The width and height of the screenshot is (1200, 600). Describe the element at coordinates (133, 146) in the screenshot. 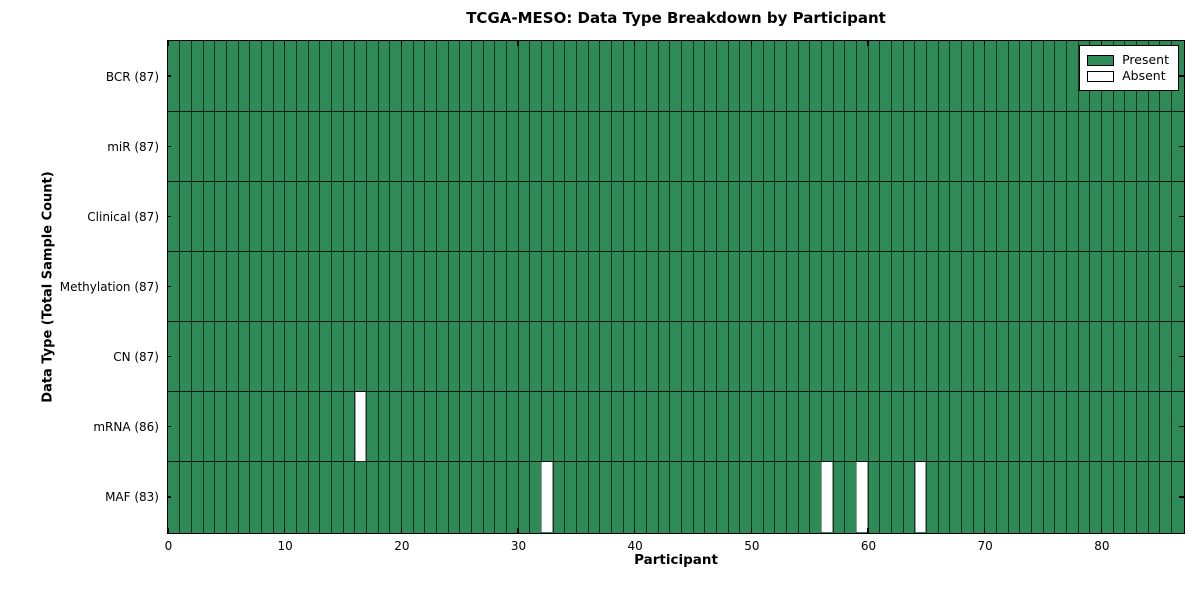

I see `y-tick-label: miR (87)` at that location.